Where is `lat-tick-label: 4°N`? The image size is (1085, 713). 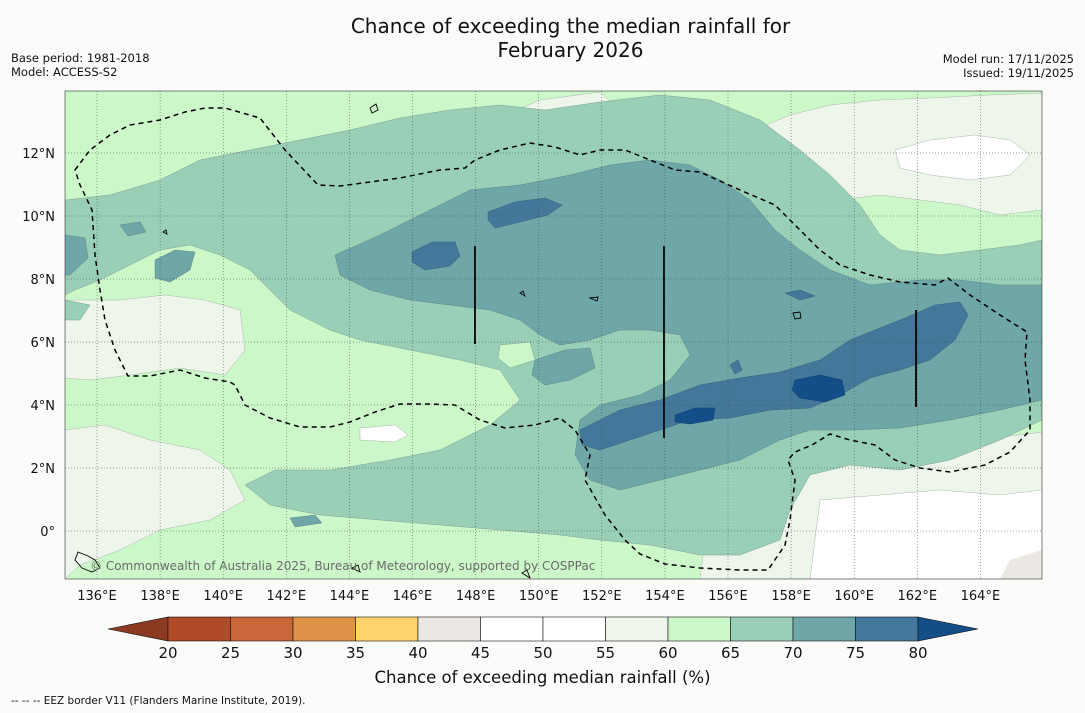
lat-tick-label: 4°N is located at coordinates (43, 406).